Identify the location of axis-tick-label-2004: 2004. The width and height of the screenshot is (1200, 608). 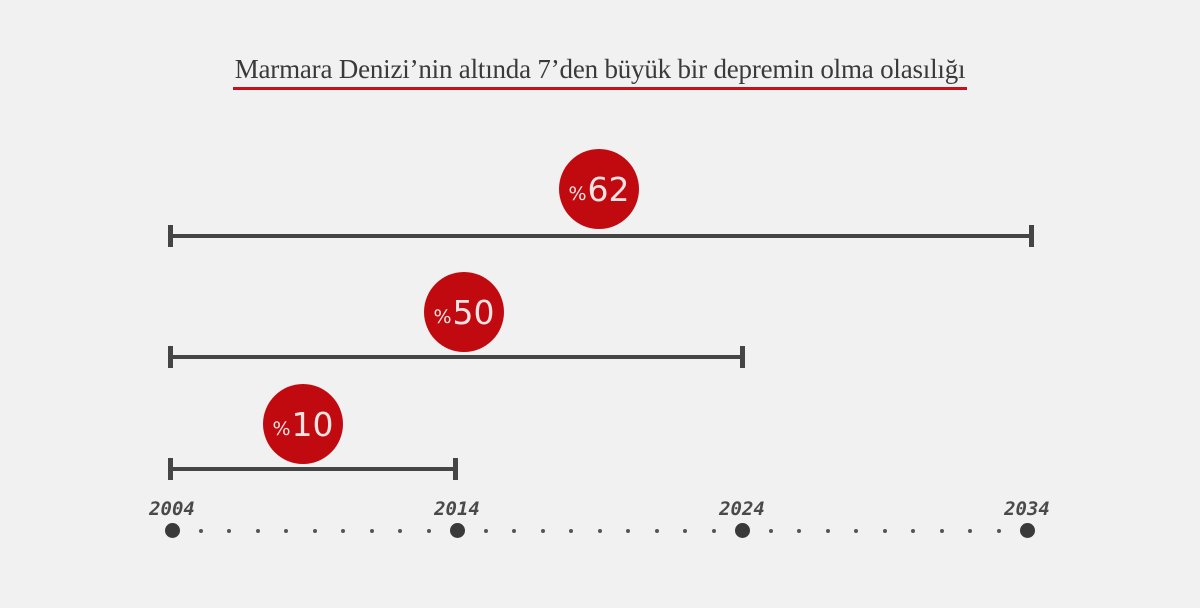
(172, 509).